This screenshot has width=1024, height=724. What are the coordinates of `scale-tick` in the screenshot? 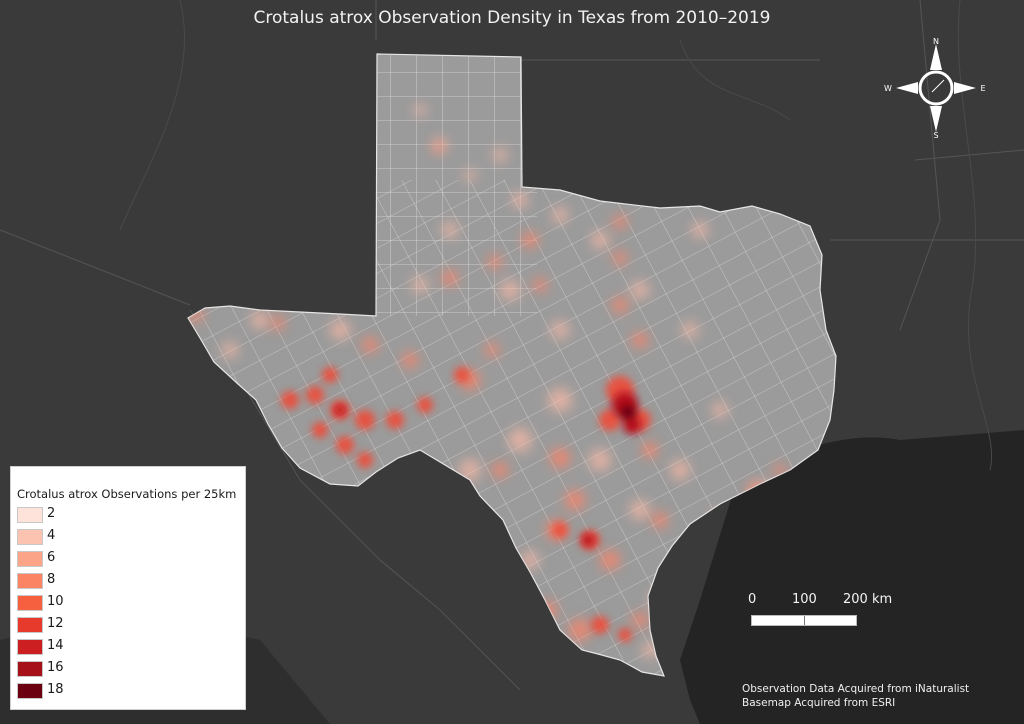 It's located at (804, 620).